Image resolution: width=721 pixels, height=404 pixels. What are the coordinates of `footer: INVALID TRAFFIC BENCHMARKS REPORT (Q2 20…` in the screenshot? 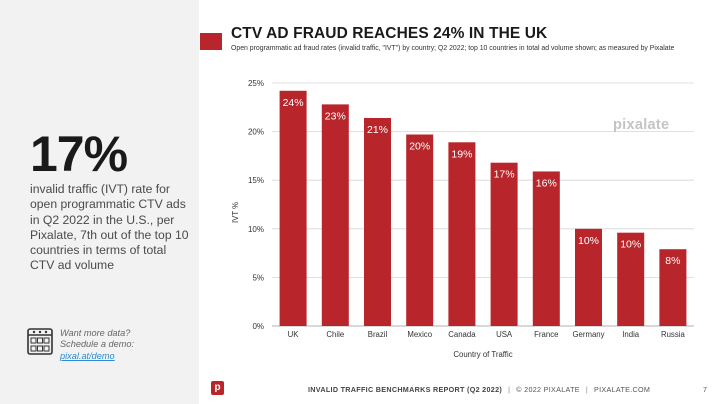 It's located at (479, 389).